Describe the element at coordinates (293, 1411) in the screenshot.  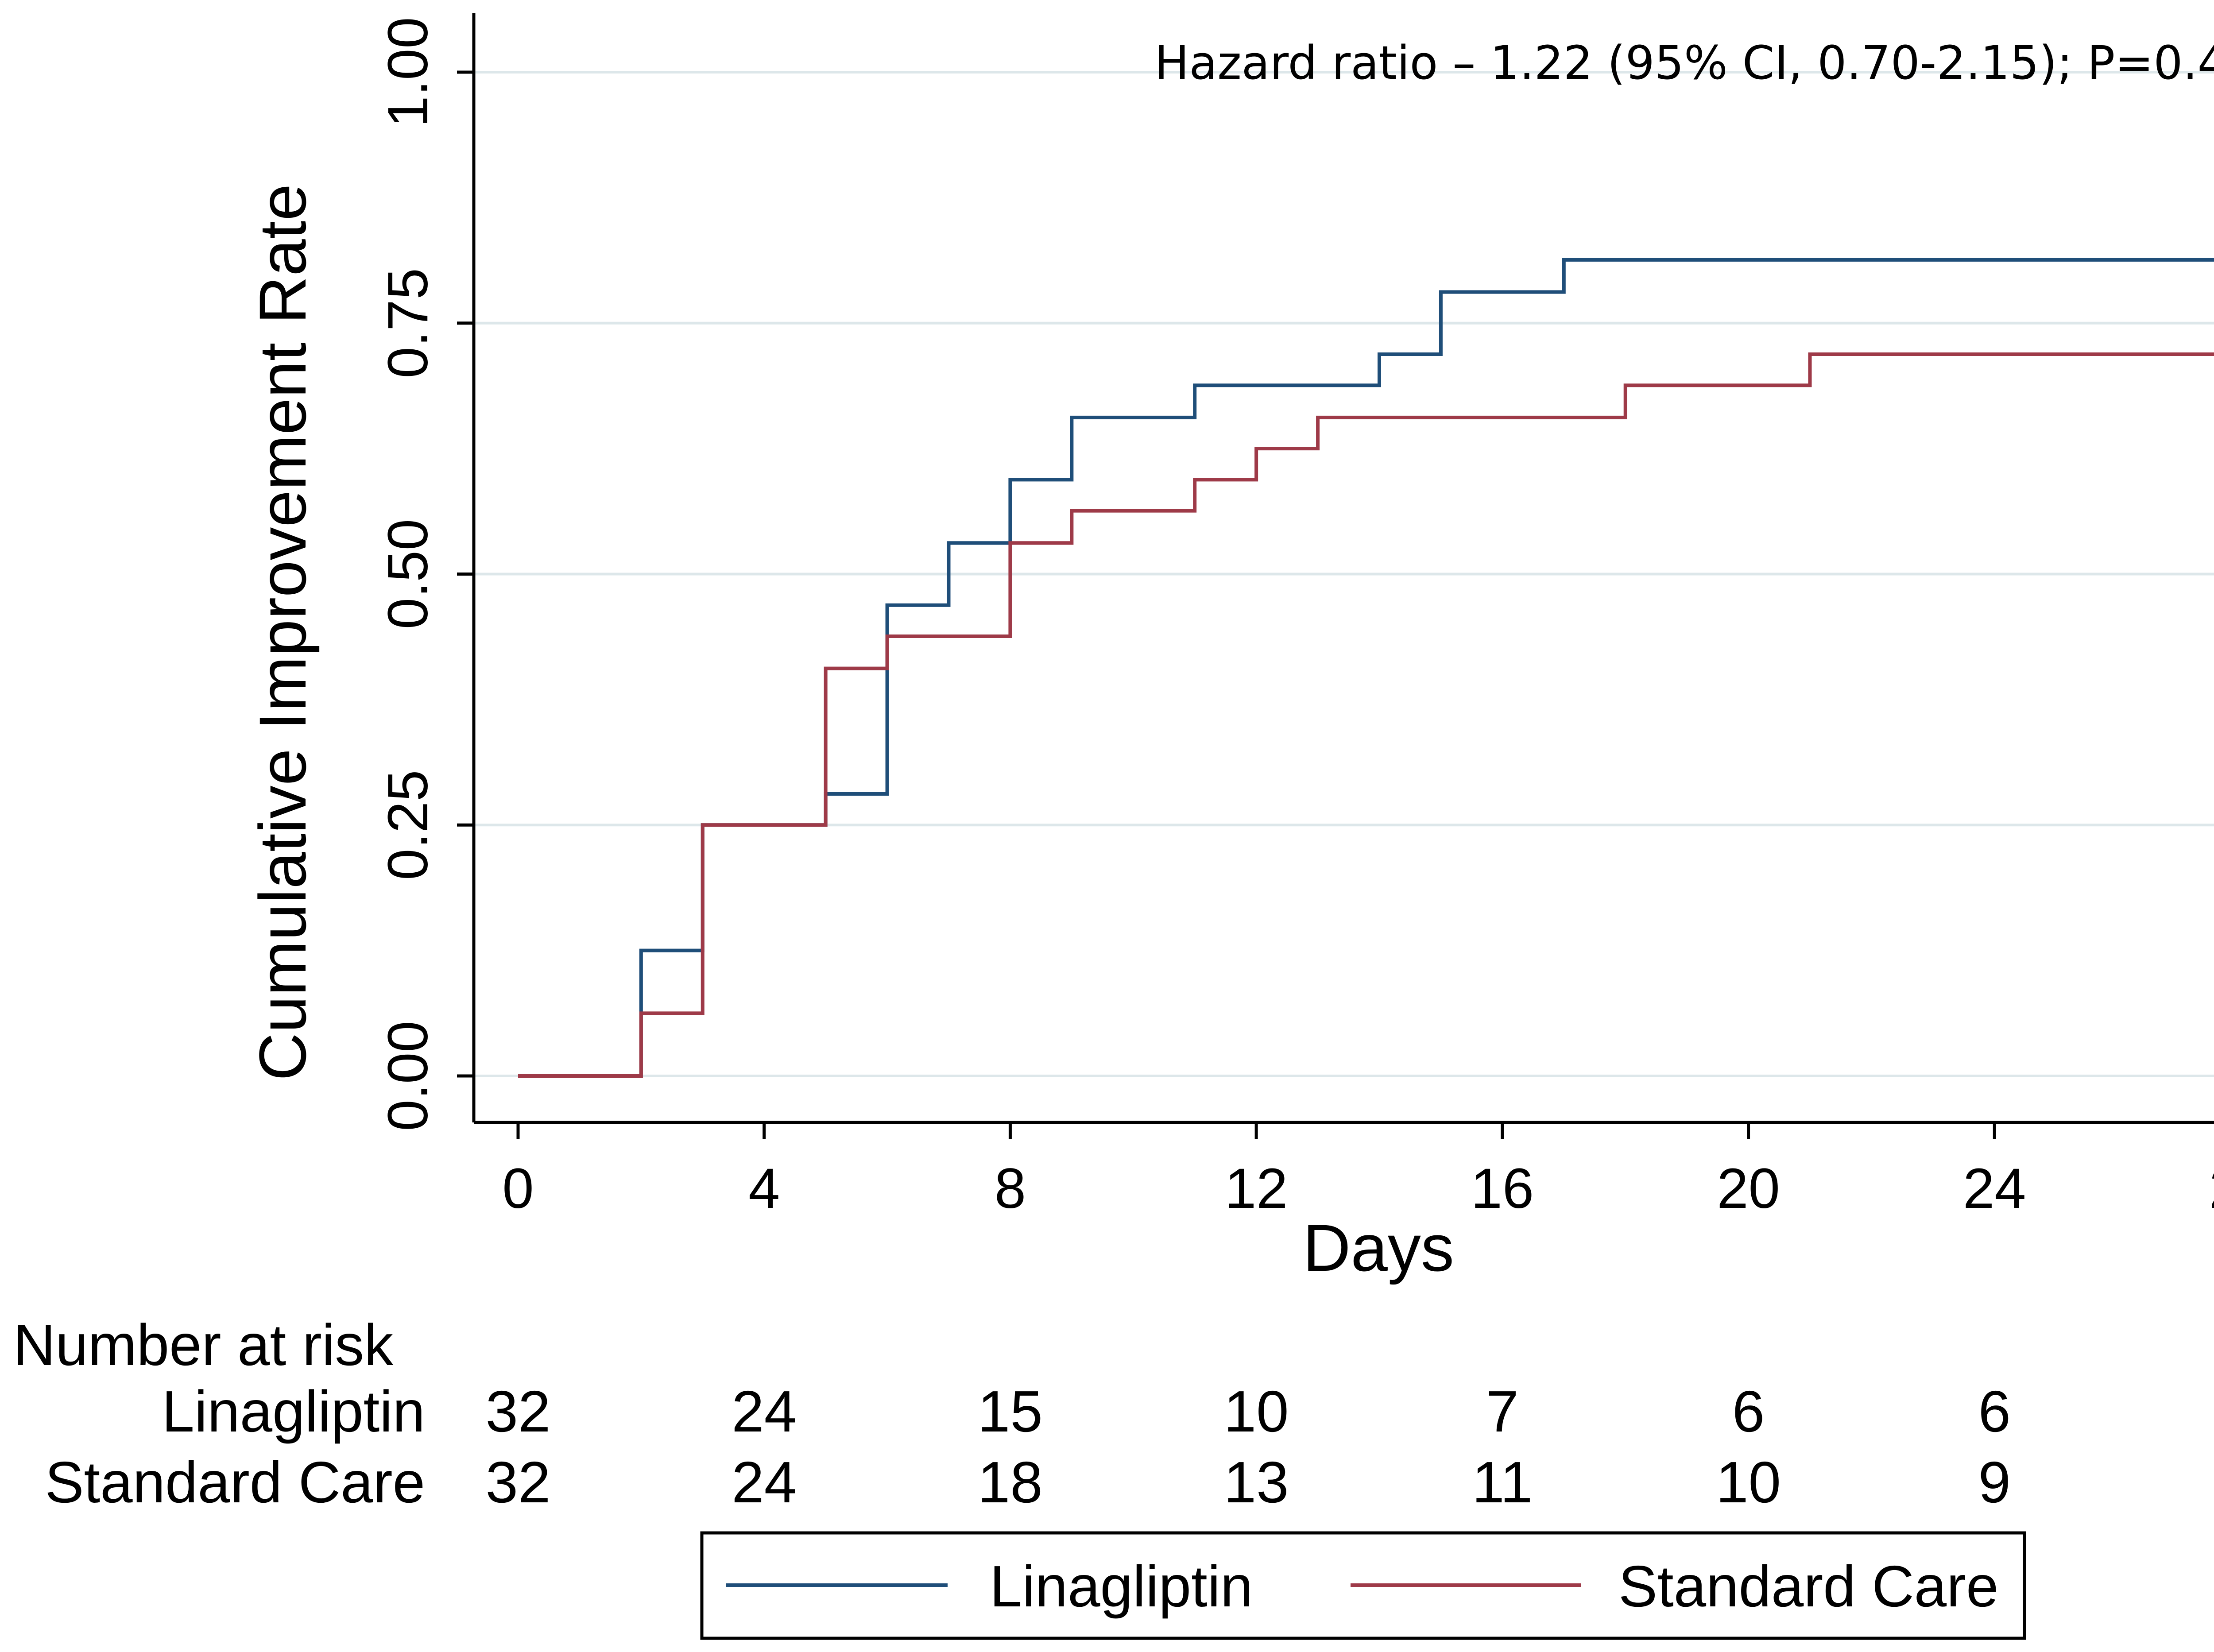
I see `risk-row-label: Linagliptin` at that location.